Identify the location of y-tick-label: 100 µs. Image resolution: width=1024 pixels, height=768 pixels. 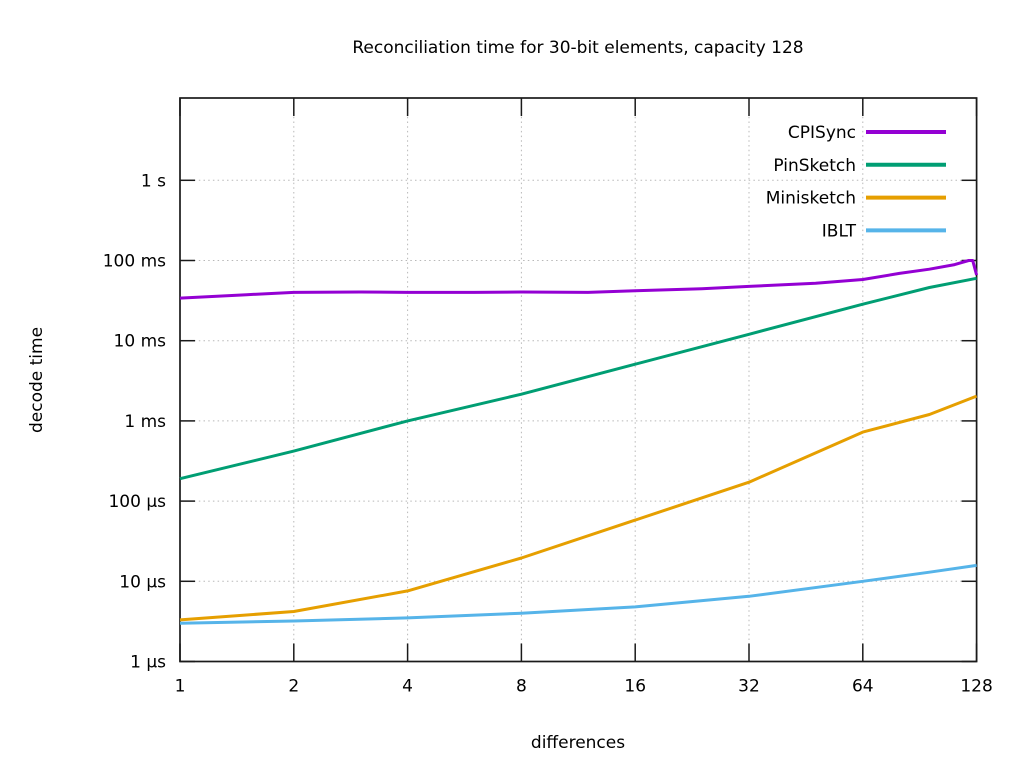
(137, 502).